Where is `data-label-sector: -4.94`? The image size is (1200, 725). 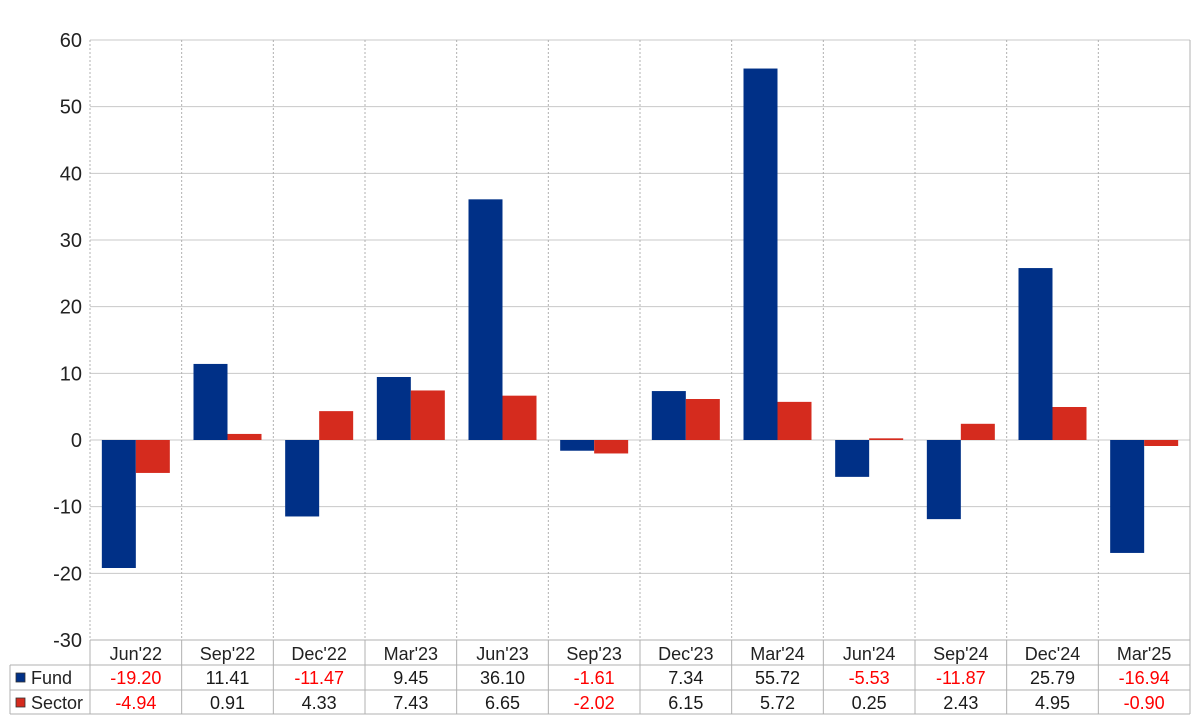
data-label-sector: -4.94 is located at coordinates (135, 703).